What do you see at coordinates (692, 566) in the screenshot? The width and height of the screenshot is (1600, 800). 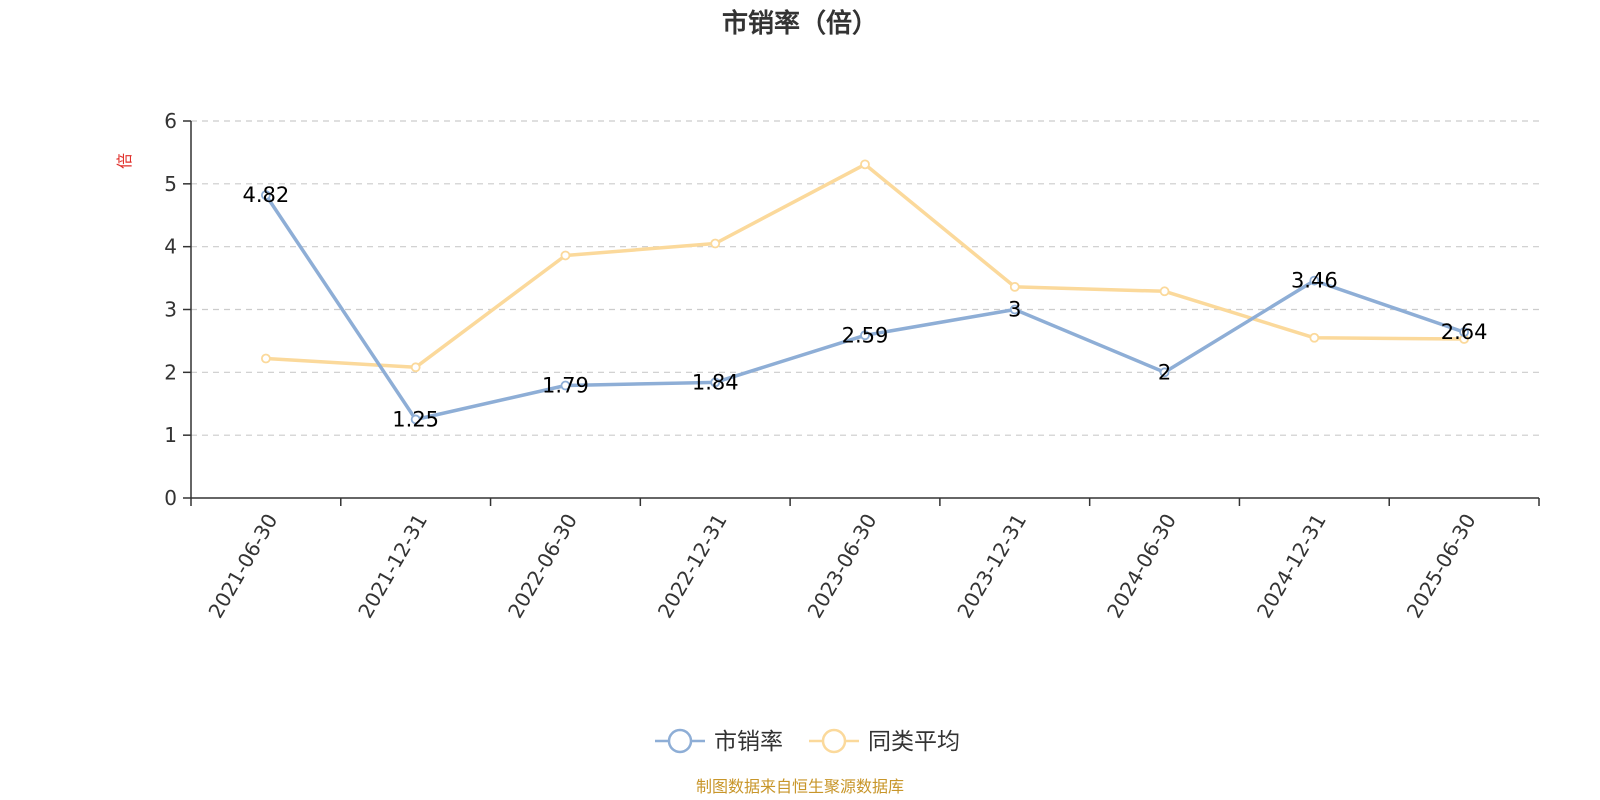 I see `x-tick-label: 2022-12-31` at bounding box center [692, 566].